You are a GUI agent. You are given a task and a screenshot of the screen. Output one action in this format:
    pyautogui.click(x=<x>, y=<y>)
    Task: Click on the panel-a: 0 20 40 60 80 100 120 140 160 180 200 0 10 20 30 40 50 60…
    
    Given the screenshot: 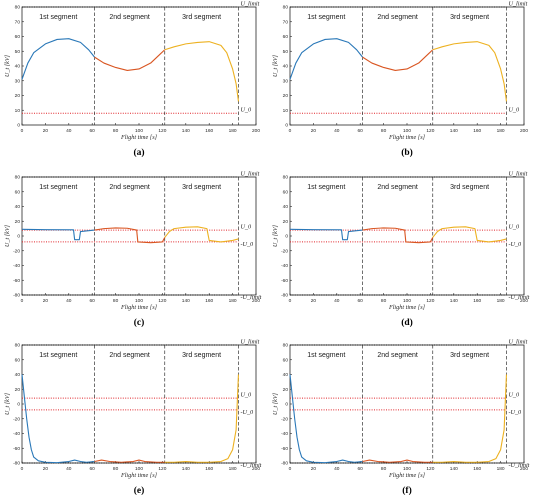 What is the action you would take?
    pyautogui.click(x=132, y=80)
    